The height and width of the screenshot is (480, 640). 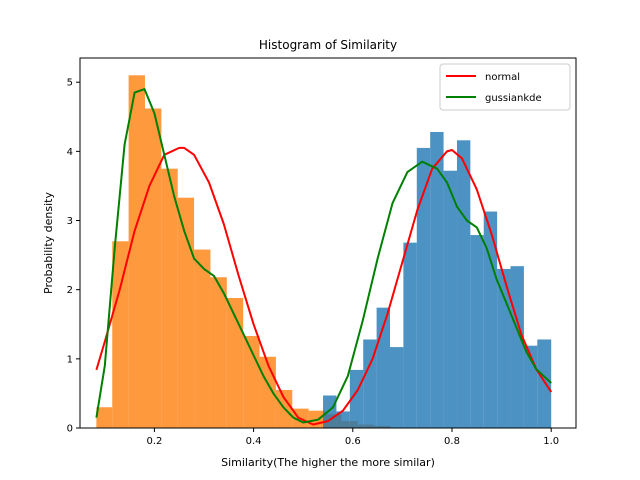 I want to click on x-tick-label: 0.6, so click(x=353, y=441).